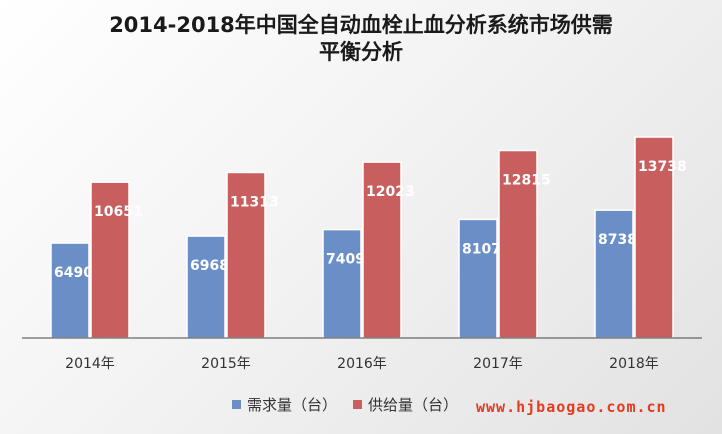  I want to click on legend-item-demand: 需求量（台）, so click(284, 404).